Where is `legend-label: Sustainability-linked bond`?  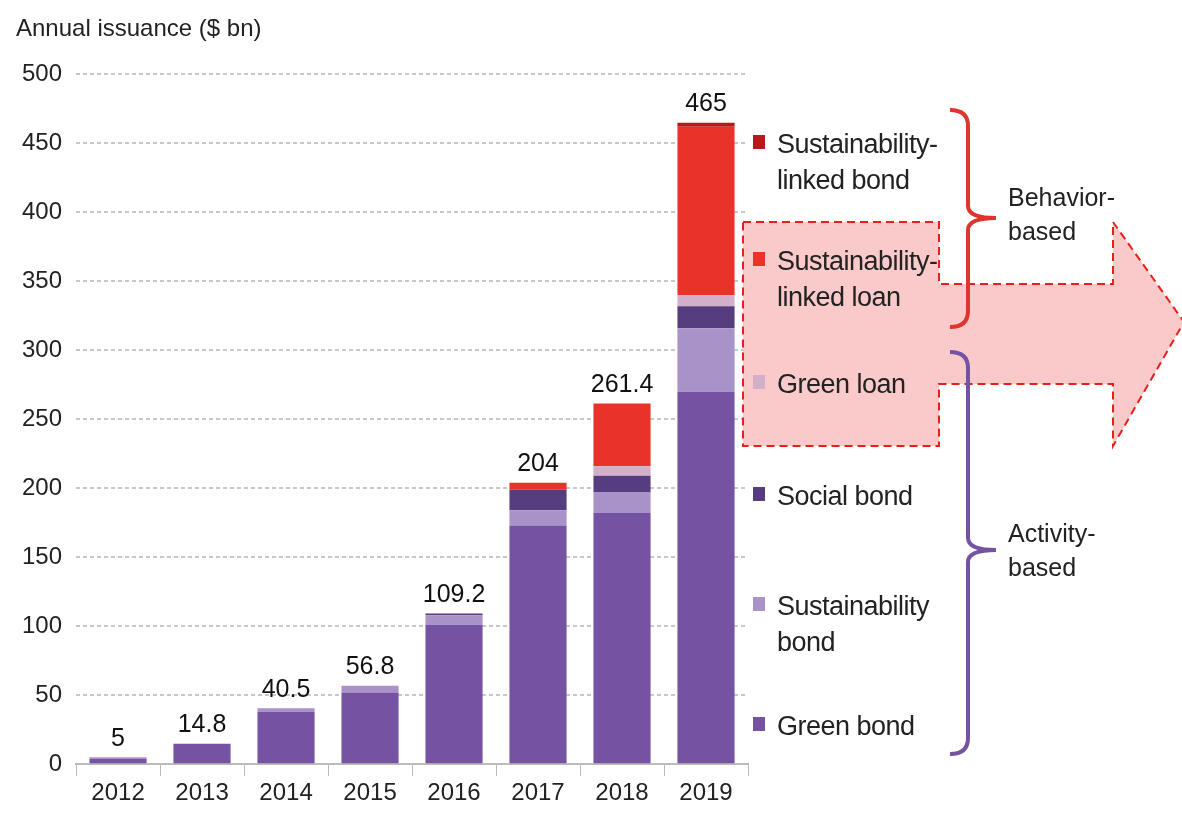
legend-label: Sustainability-linked bond is located at coordinates (858, 162).